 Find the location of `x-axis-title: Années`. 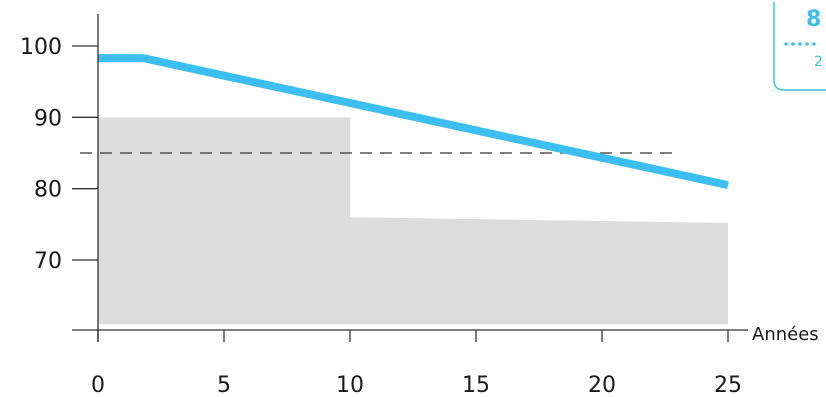

x-axis-title: Années is located at coordinates (785, 334).